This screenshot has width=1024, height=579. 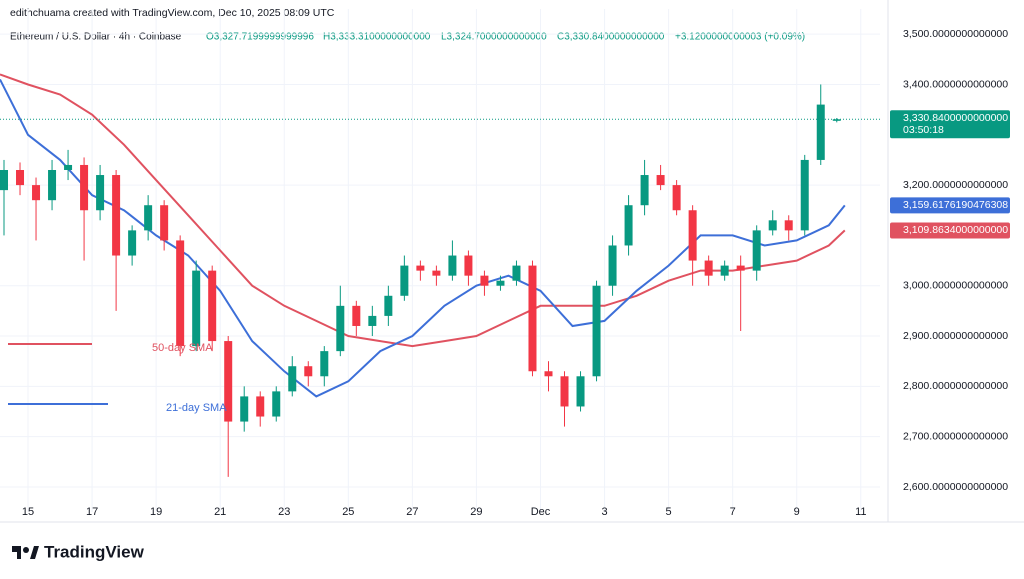 What do you see at coordinates (923, 130) in the screenshot?
I see `countdown: 03:50:18` at bounding box center [923, 130].